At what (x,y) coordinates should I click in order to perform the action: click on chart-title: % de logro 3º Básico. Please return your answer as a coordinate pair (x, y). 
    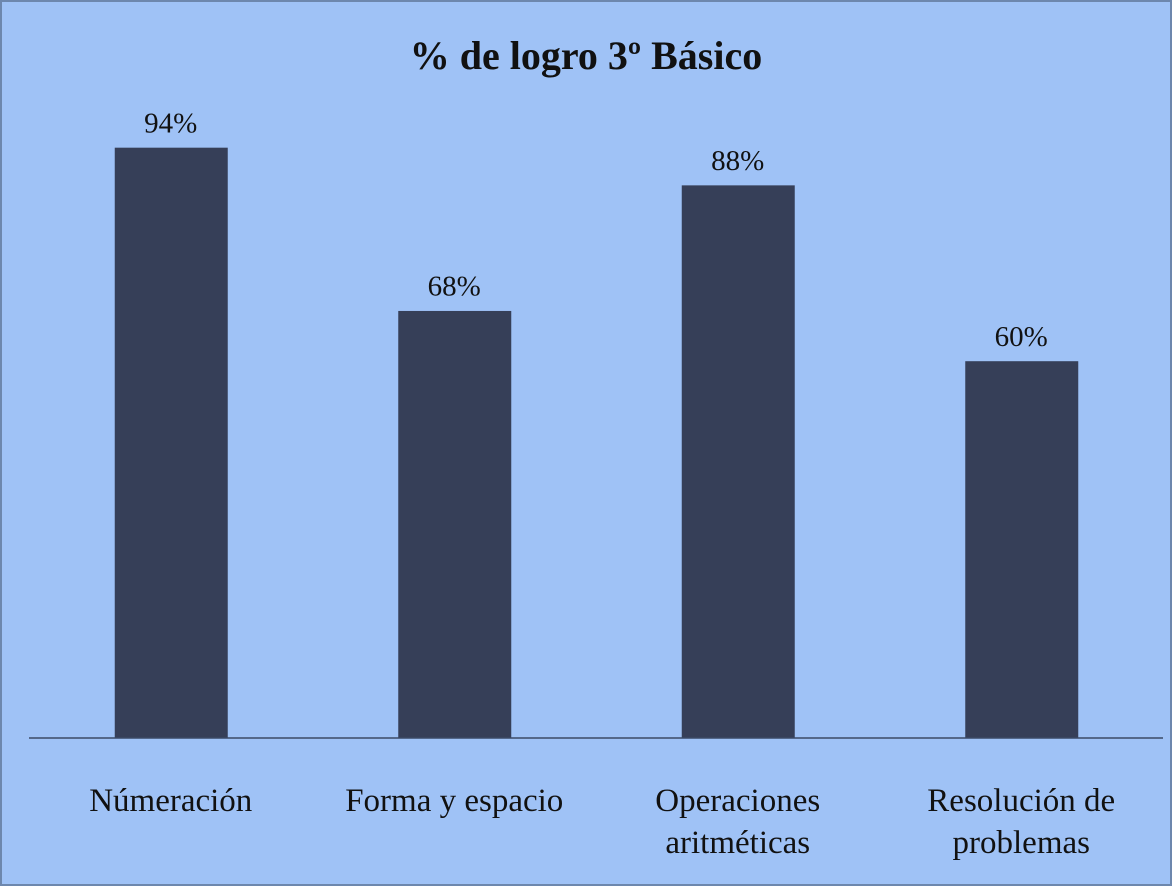
    Looking at the image, I should click on (586, 55).